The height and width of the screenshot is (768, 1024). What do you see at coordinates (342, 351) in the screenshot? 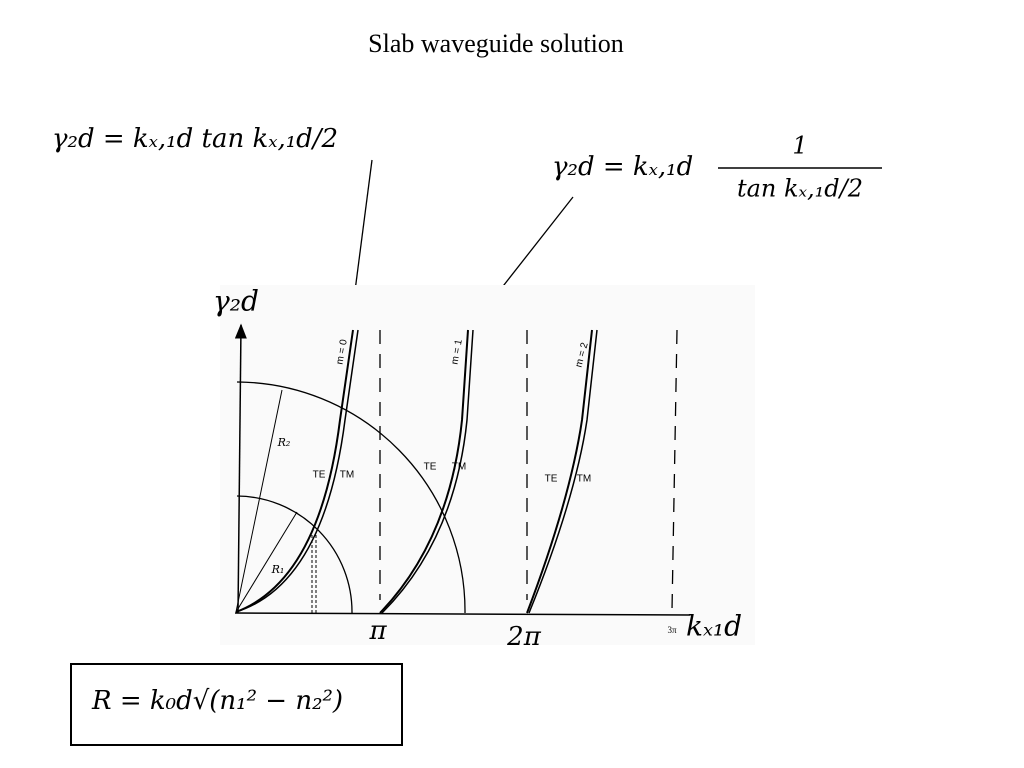
I see `curve-label: m = 0` at bounding box center [342, 351].